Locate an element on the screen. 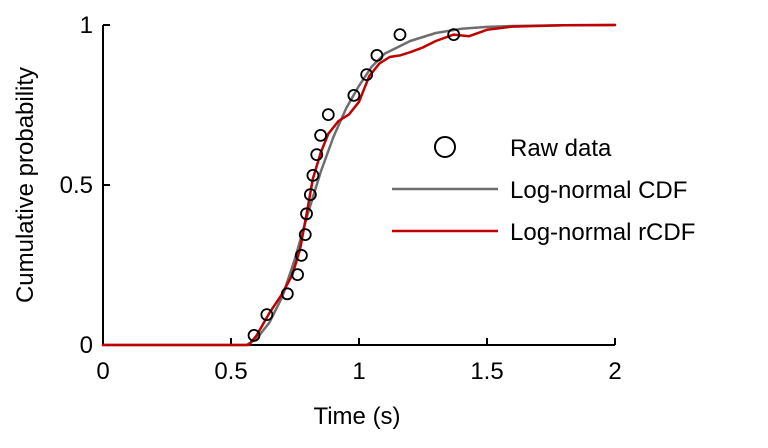 The width and height of the screenshot is (768, 448). legend-marker-raw-data is located at coordinates (445, 147).